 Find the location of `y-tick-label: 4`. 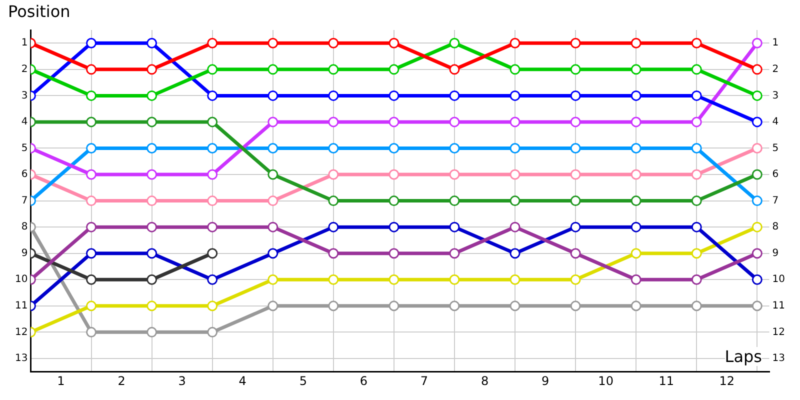

y-tick-label: 4 is located at coordinates (24, 122).